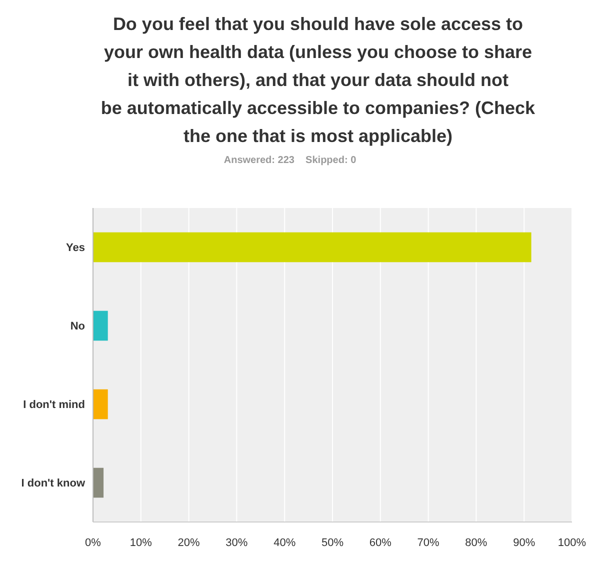  I want to click on x-tick-label: 30%, so click(237, 543).